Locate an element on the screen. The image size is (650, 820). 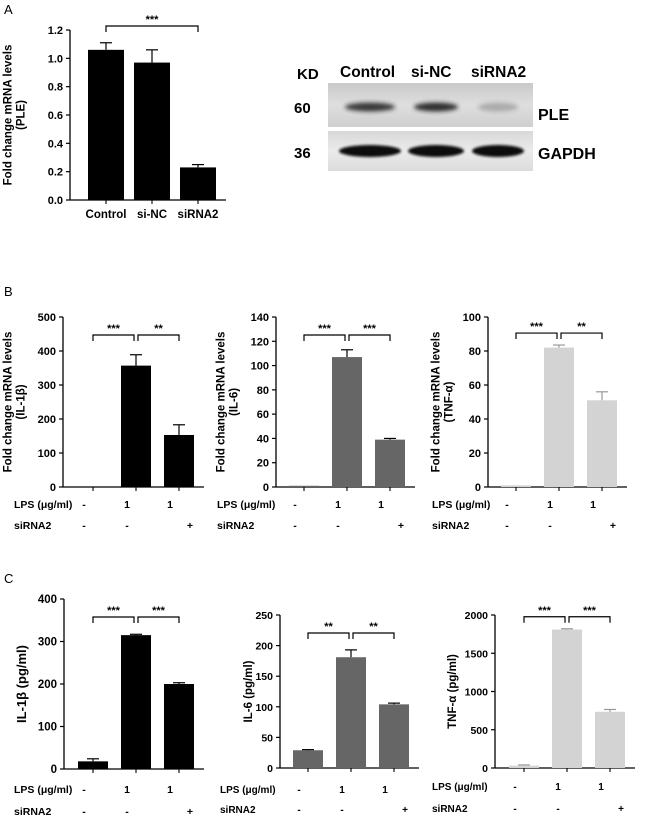
y-tick-label: 150 is located at coordinates (264, 677).